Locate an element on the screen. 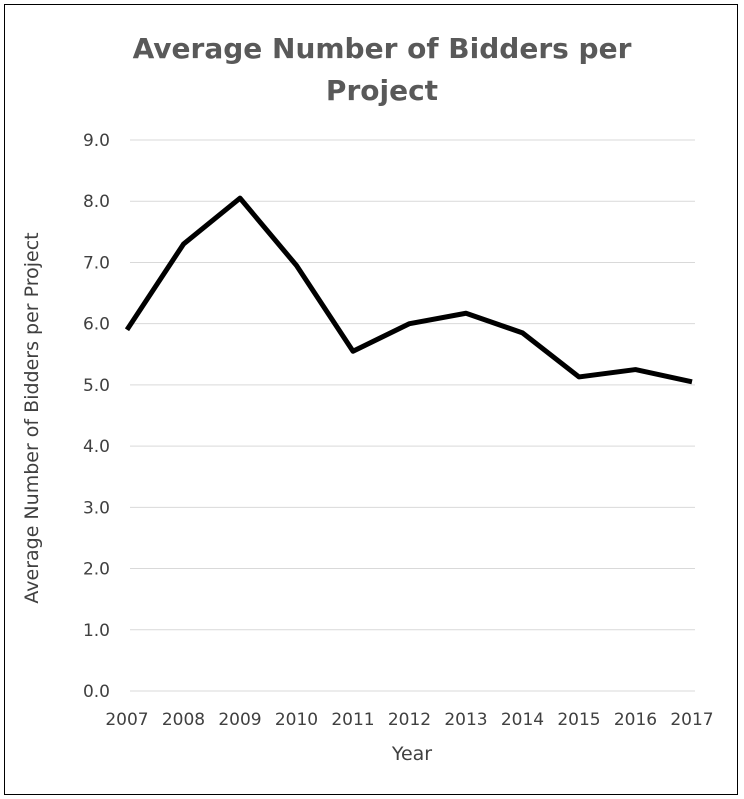 Image resolution: width=744 pixels, height=799 pixels. x-tick-label: 2009 is located at coordinates (239, 720).